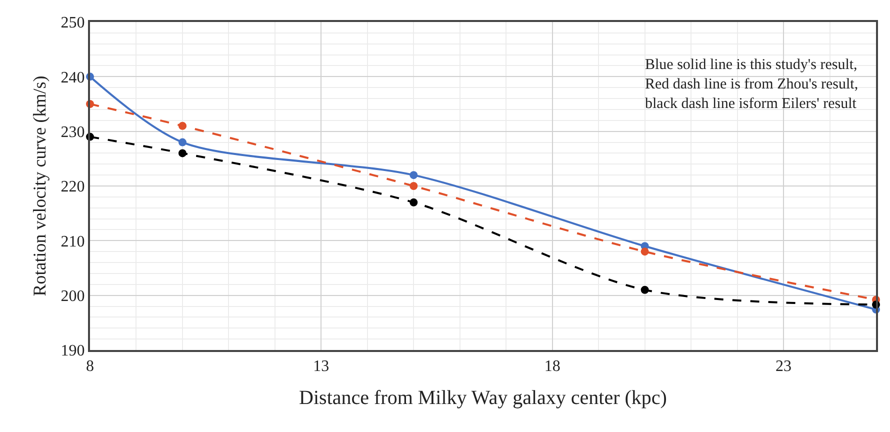 The height and width of the screenshot is (432, 890). Describe the element at coordinates (483, 398) in the screenshot. I see `x-axis-title: Distance from Milky Way galaxy center (kpc)` at that location.